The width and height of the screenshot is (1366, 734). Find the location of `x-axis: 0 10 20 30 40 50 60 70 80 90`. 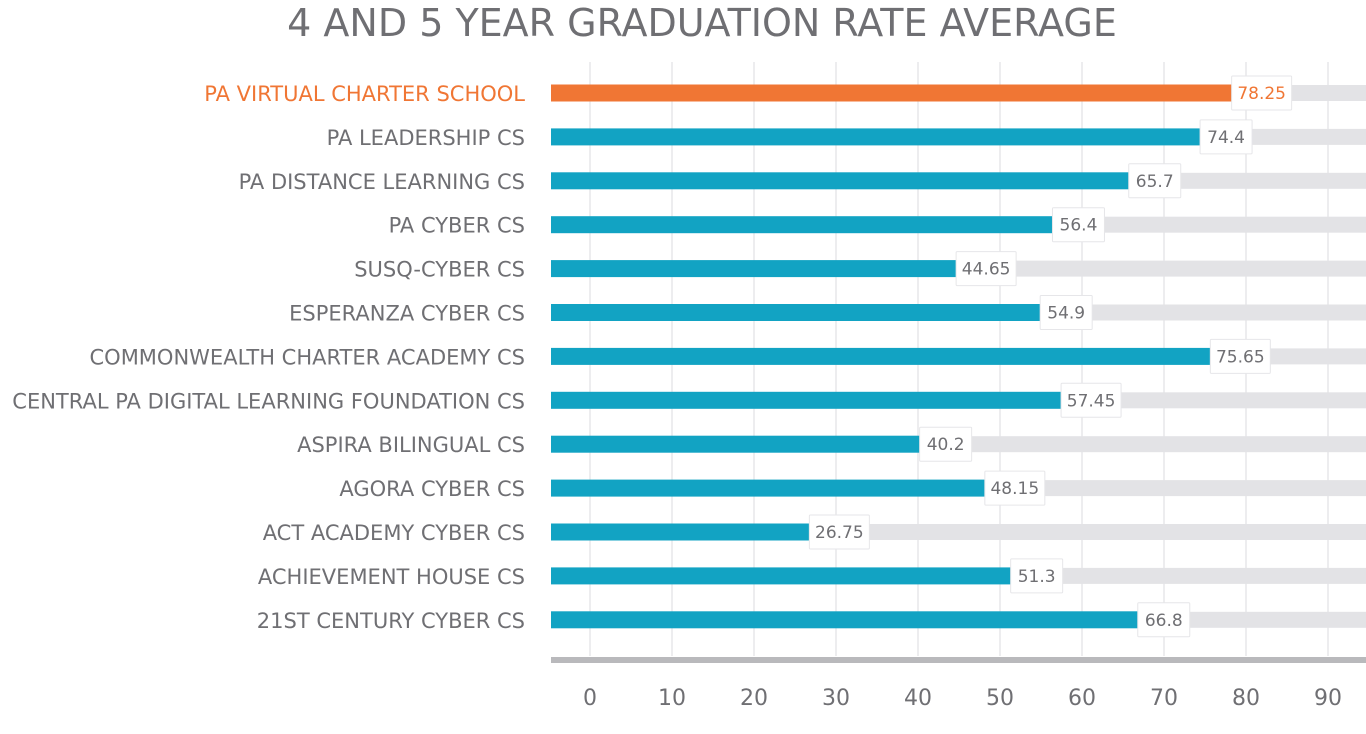

x-axis: 0 10 20 30 40 50 60 70 80 90 is located at coordinates (958, 684).